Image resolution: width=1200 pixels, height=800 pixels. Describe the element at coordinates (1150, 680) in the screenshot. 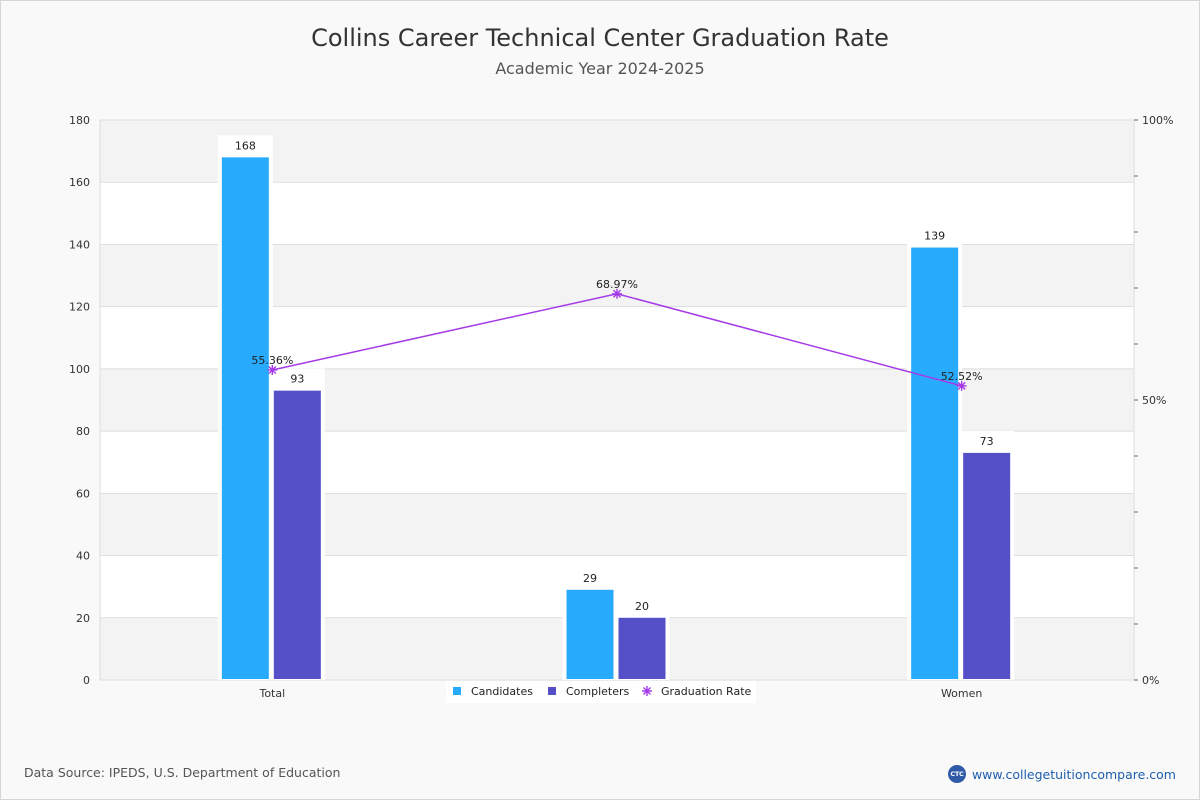

I see `right-axis-tick-label: 0%` at that location.